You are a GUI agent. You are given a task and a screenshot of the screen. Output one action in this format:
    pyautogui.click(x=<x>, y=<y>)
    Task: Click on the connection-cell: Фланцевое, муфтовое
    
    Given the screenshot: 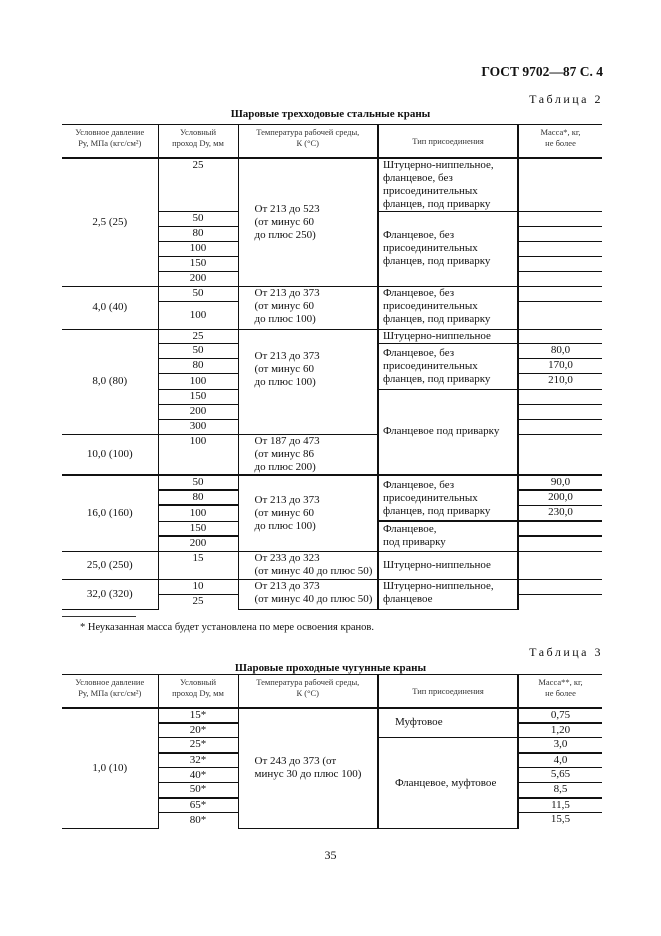 What is the action you would take?
    pyautogui.click(x=448, y=783)
    